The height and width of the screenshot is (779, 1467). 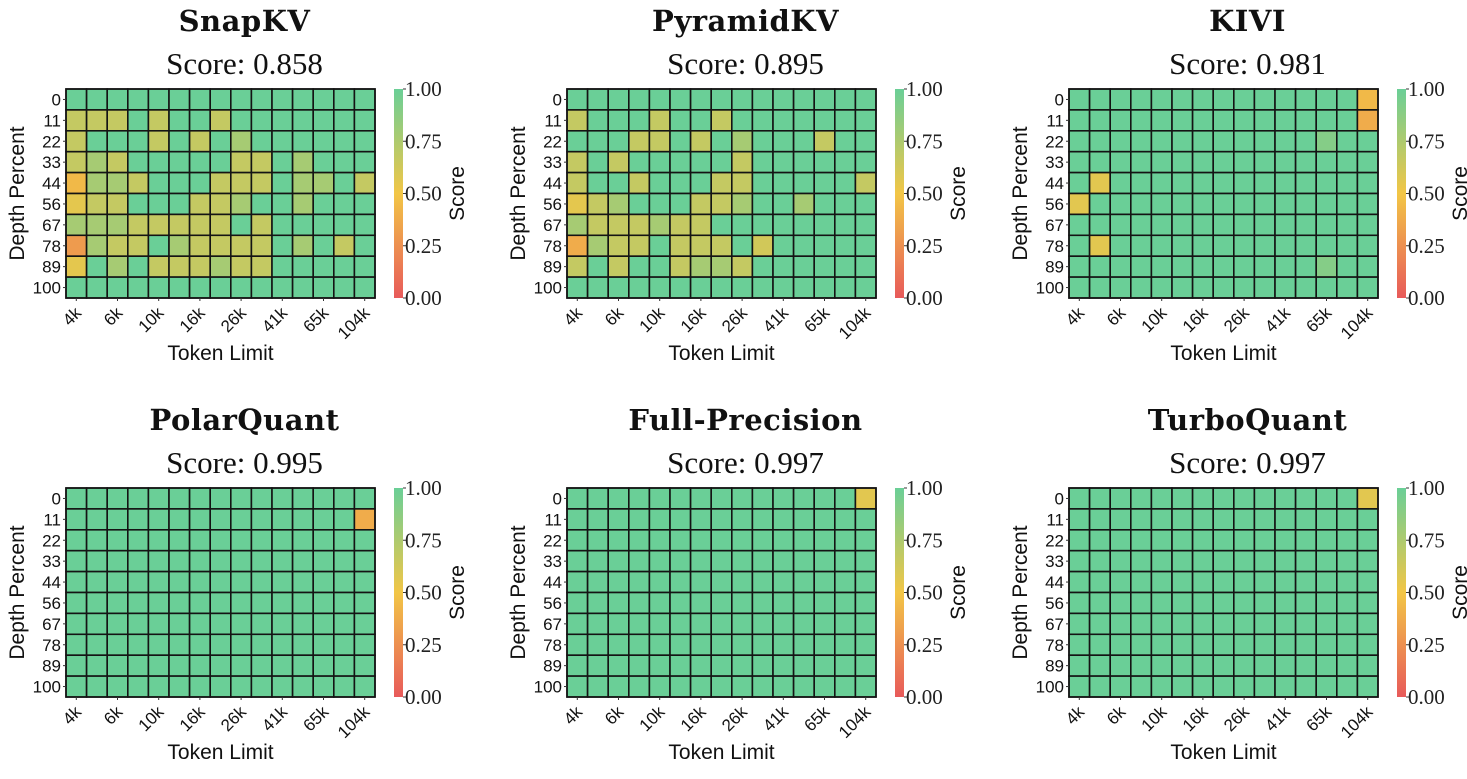 I want to click on x-tick-label: 16k, so click(x=192, y=718).